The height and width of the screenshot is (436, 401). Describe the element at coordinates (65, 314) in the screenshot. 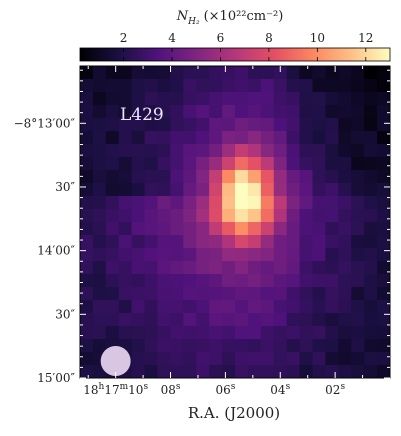

I see `y-tick-label: 30″` at that location.